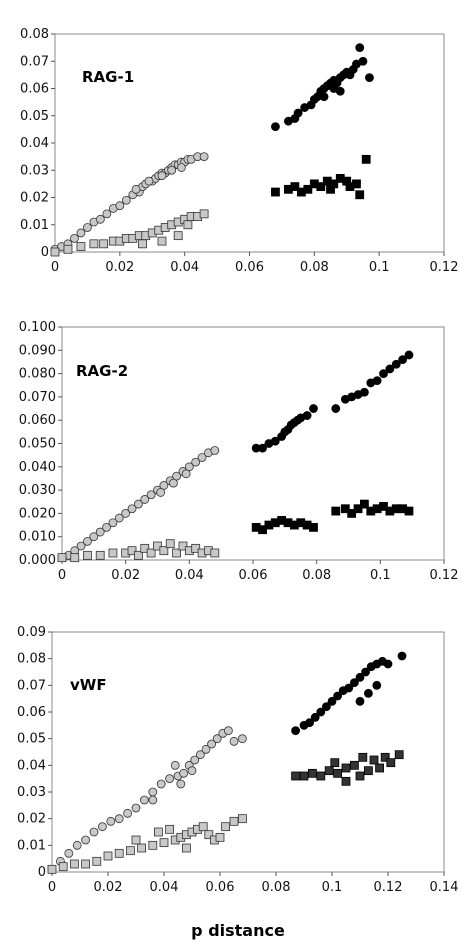  What do you see at coordinates (31, 712) in the screenshot?
I see `y-tick-label: 0.06` at bounding box center [31, 712].